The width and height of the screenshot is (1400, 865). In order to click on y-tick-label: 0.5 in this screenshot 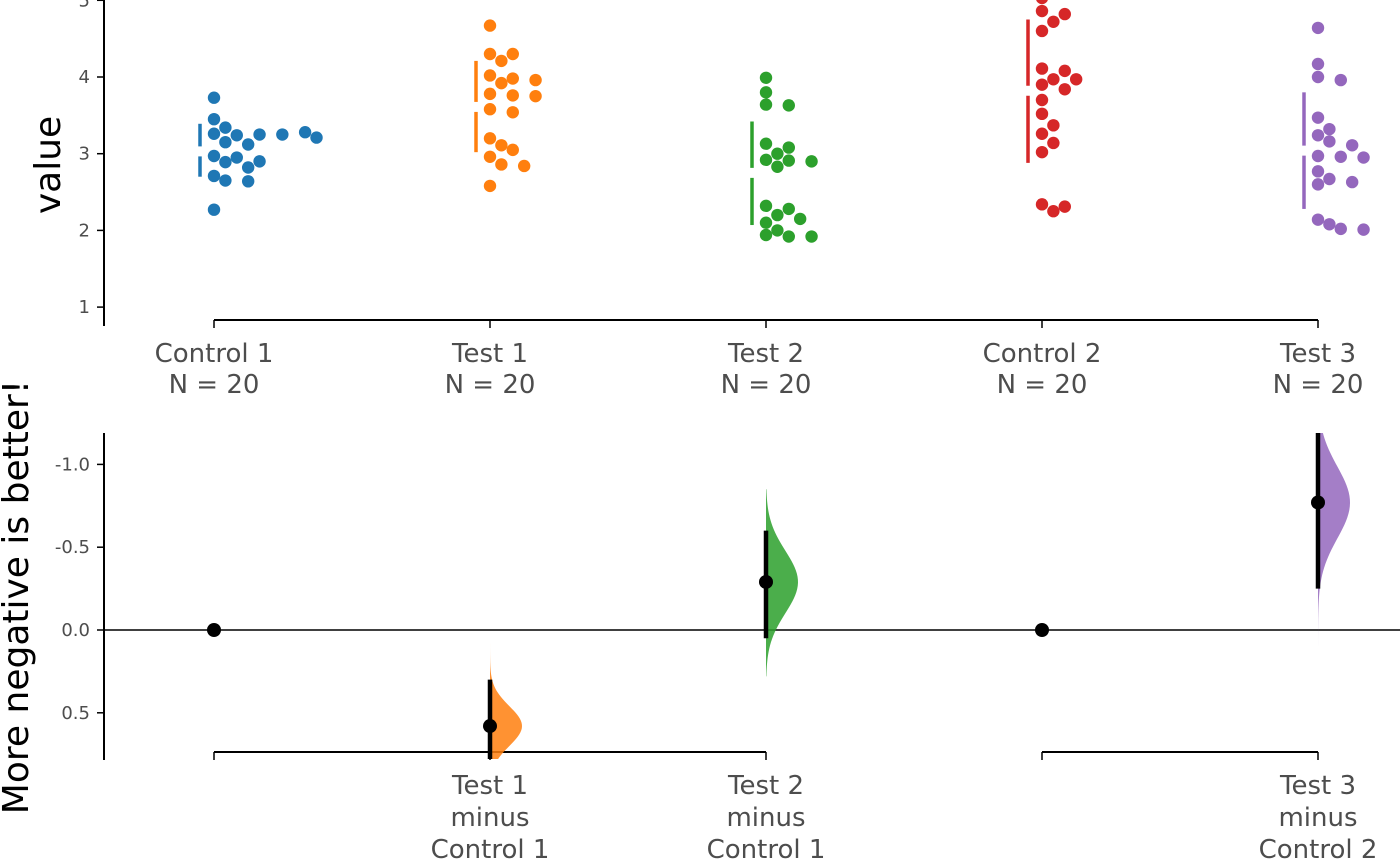, I will do `click(75, 713)`.